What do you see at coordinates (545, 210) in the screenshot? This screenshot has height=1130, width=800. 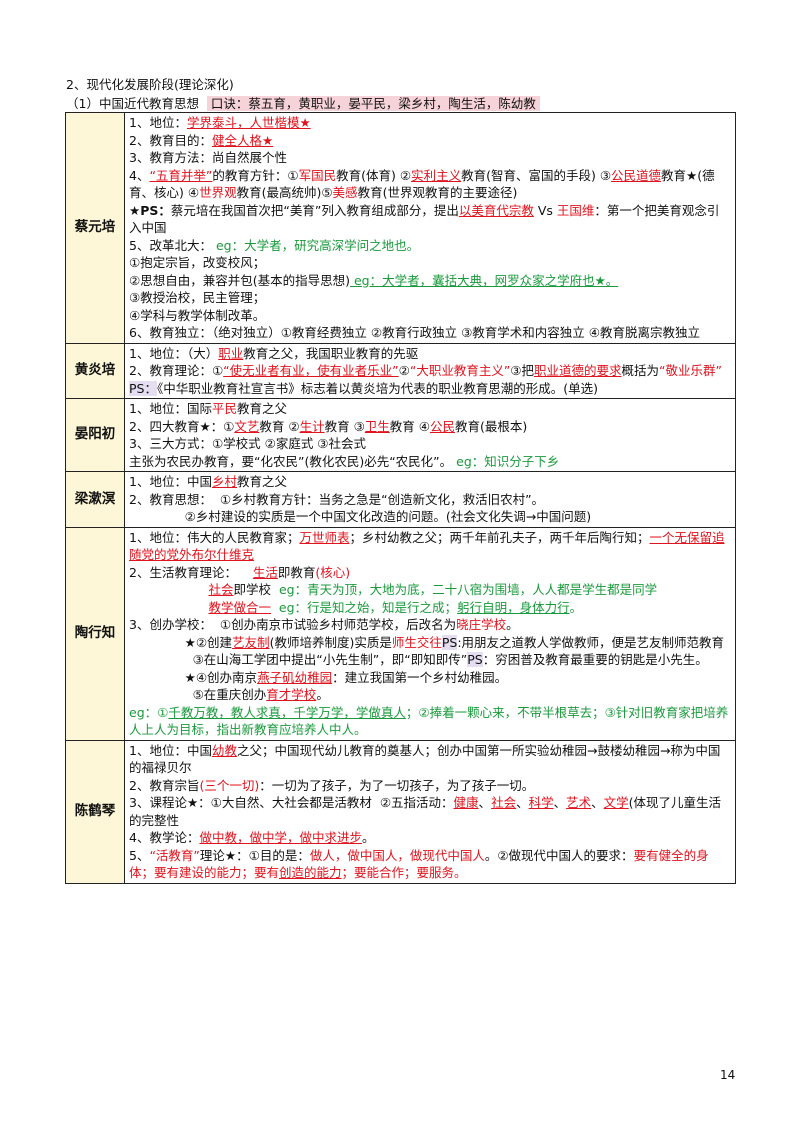 I see `text-segment: Vs` at bounding box center [545, 210].